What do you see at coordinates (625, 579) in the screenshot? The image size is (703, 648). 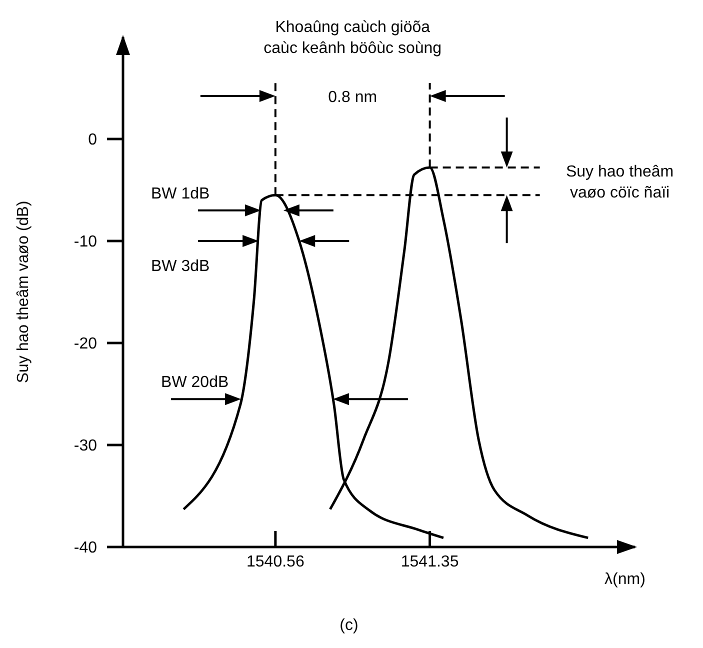 I see `x-axis-title: λ(nm)` at bounding box center [625, 579].